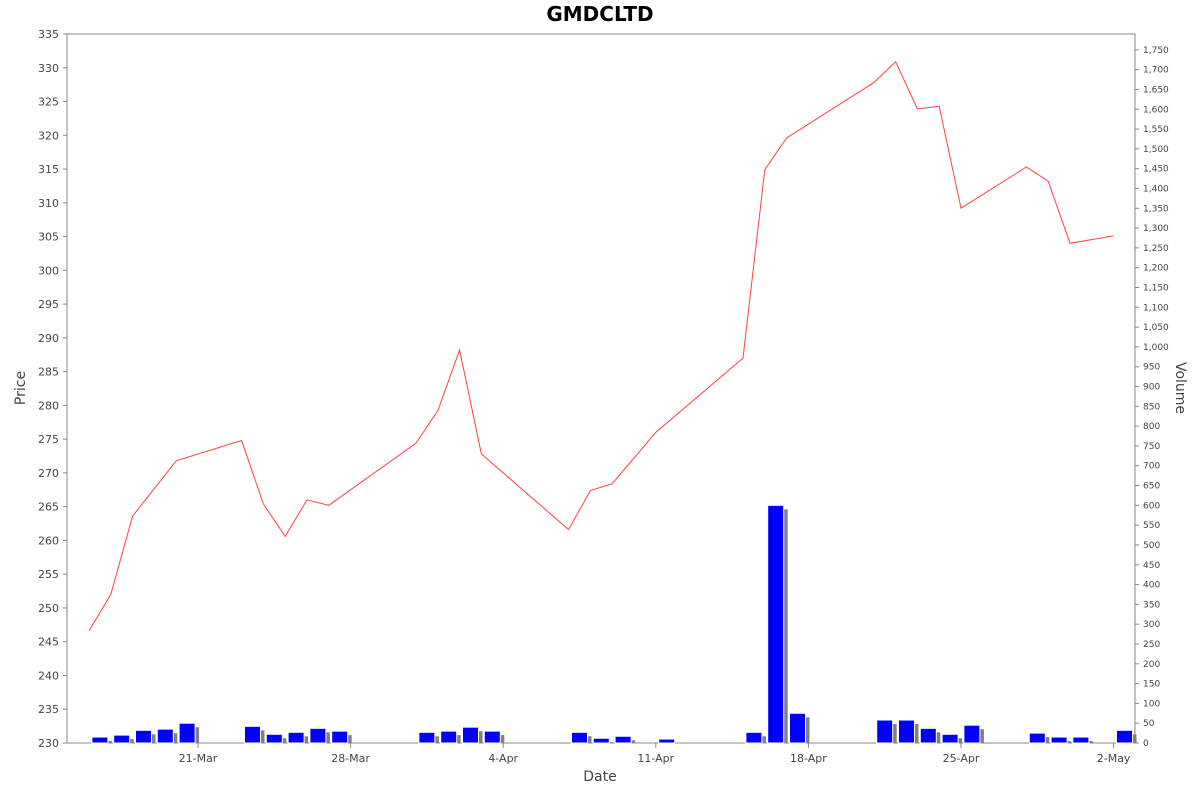 The image size is (1200, 792). What do you see at coordinates (1151, 506) in the screenshot?
I see `volume-tick-label: 600` at bounding box center [1151, 506].